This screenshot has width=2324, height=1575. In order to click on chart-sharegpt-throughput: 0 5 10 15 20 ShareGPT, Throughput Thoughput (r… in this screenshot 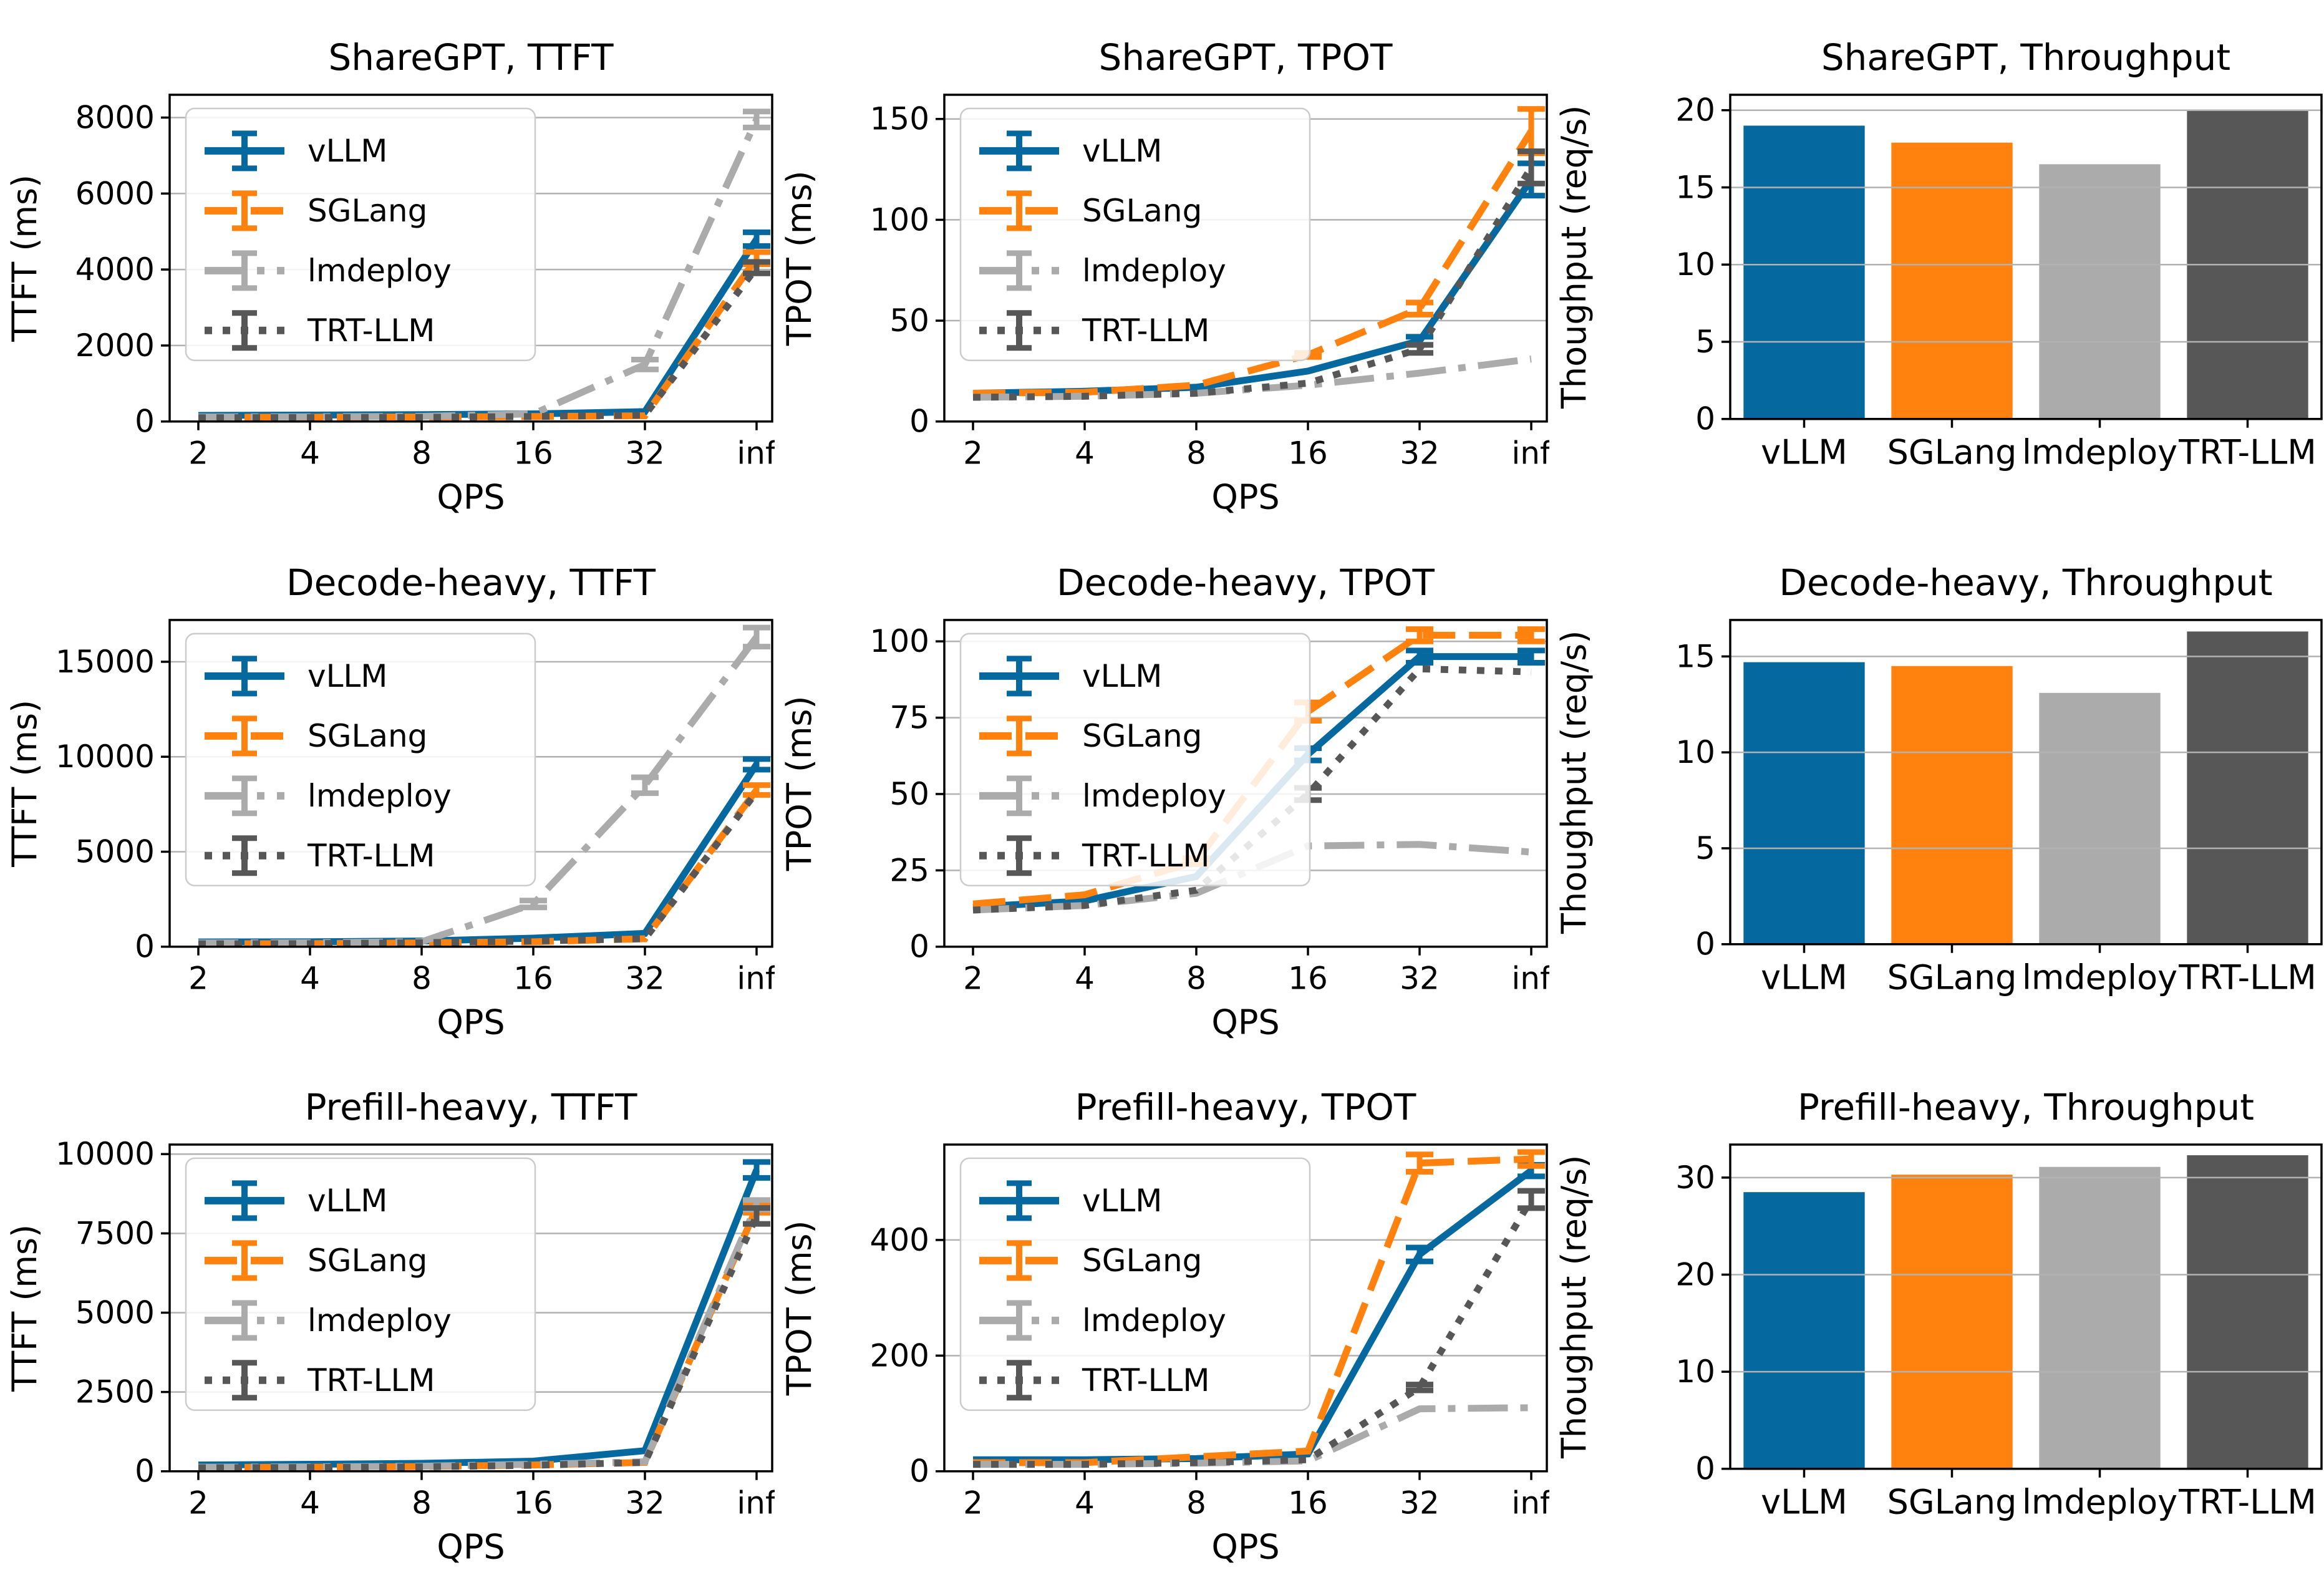, I will do `click(1938, 254)`.